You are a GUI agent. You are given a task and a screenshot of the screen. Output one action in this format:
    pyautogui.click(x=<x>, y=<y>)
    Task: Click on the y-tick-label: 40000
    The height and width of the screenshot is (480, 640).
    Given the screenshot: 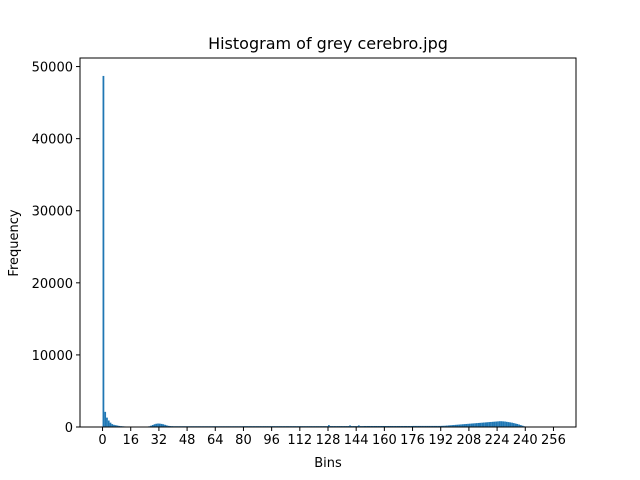 What is the action you would take?
    pyautogui.click(x=52, y=140)
    